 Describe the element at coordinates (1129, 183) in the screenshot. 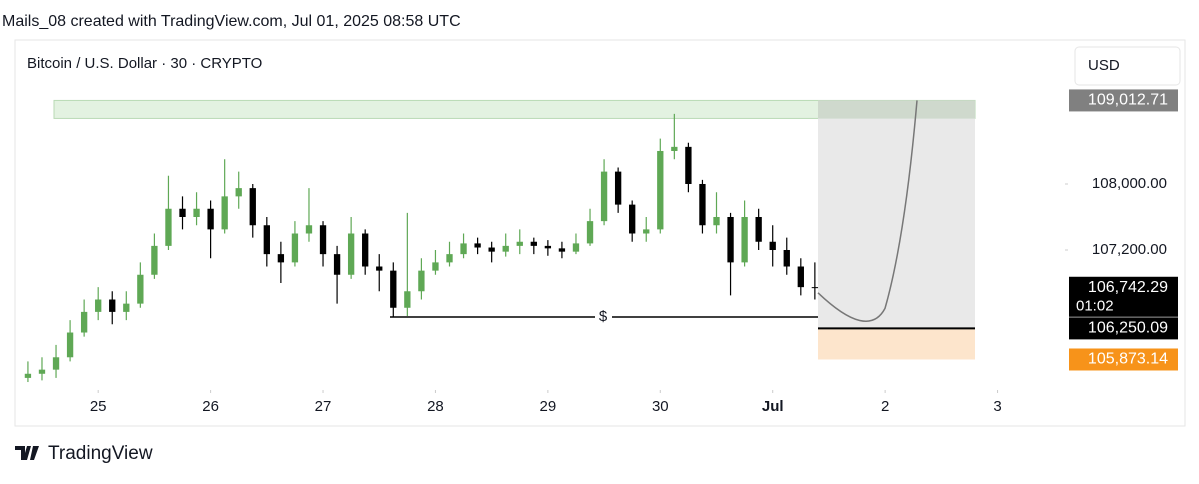

I see `y-tick-label: 108,000.00` at that location.